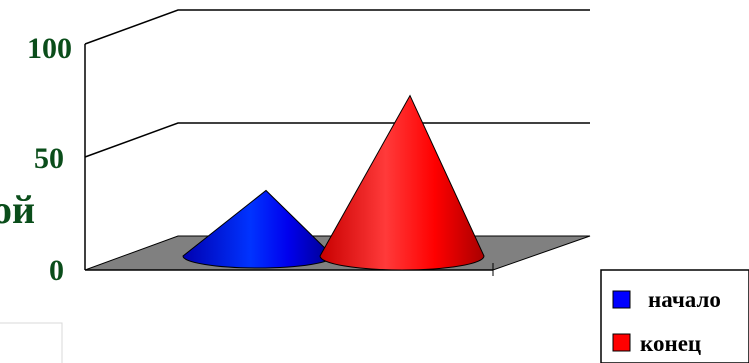 Image resolution: width=749 pixels, height=363 pixels. What do you see at coordinates (17, 209) in the screenshot?
I see `partial-axis-label: ой` at bounding box center [17, 209].